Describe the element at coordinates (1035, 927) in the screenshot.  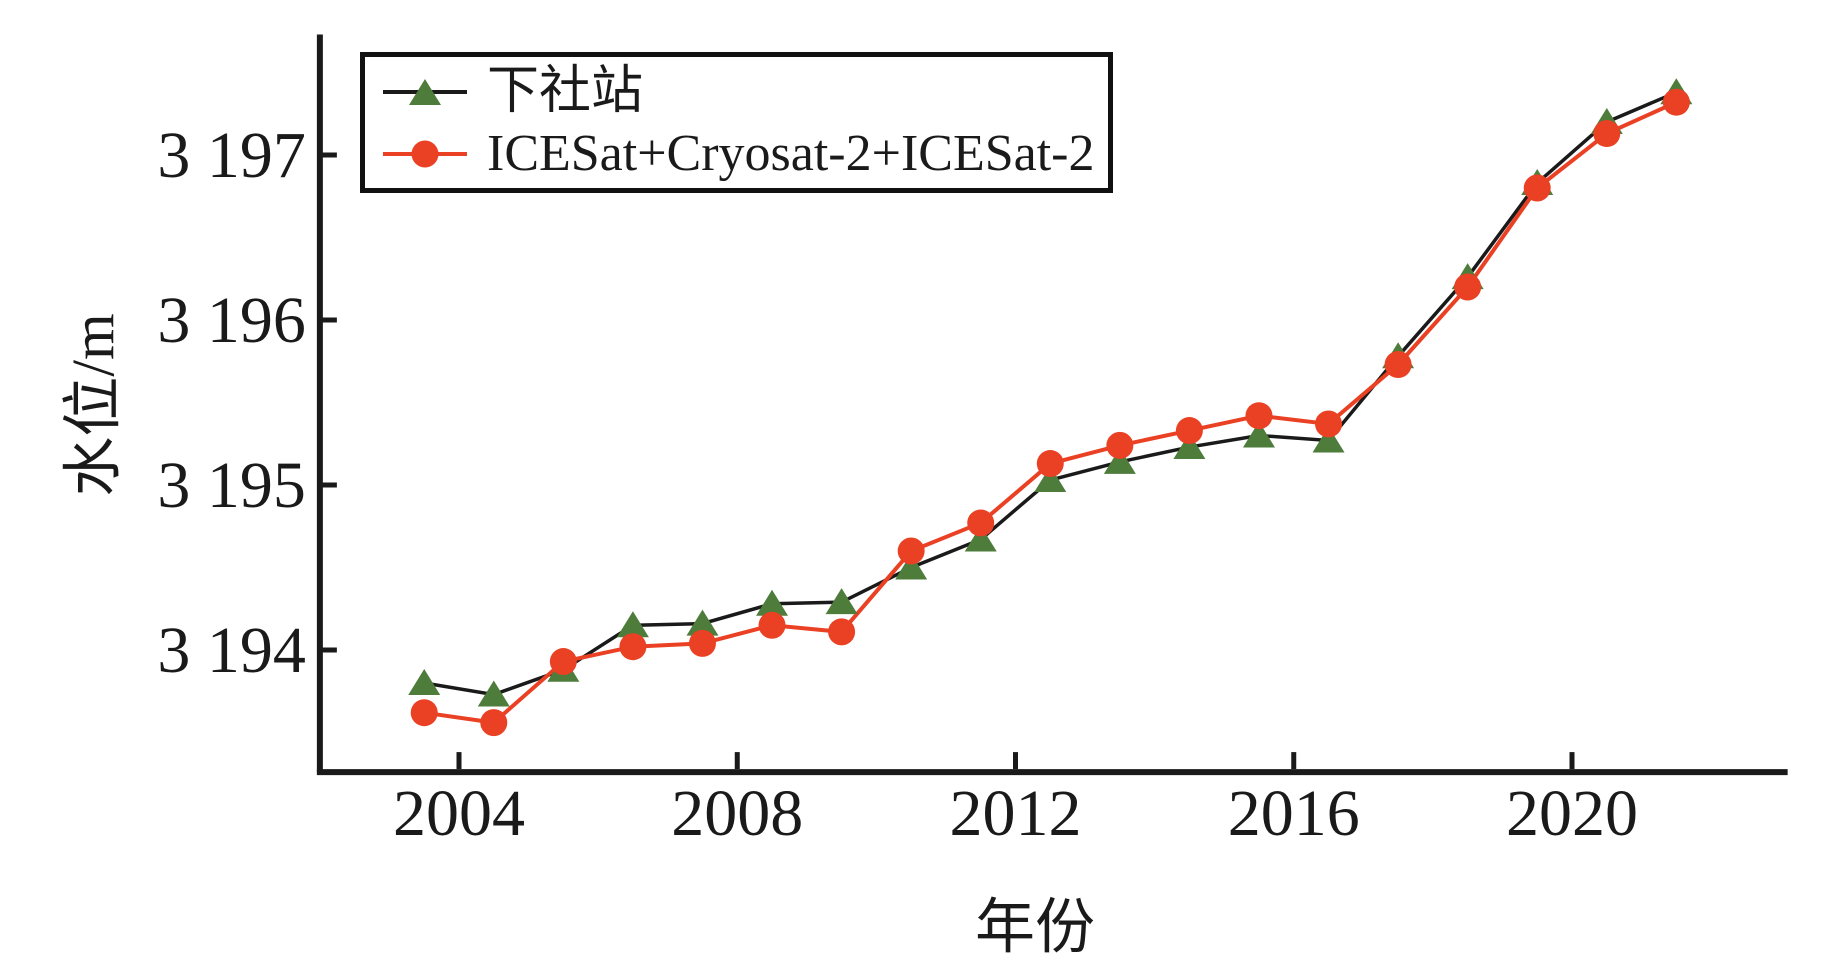
I see `x-axis-title: 年份` at that location.